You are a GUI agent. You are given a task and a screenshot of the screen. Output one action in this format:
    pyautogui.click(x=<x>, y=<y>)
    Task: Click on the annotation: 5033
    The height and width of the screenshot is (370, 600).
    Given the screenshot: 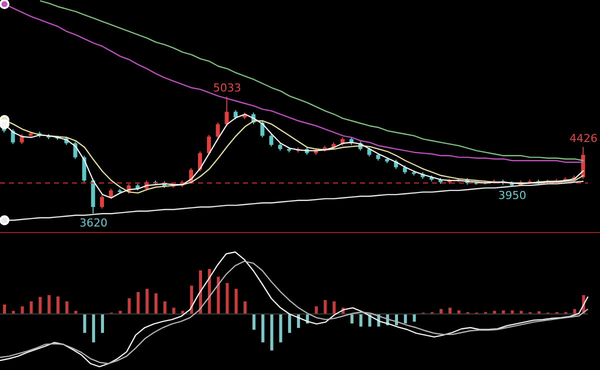 What is the action you would take?
    pyautogui.click(x=227, y=88)
    